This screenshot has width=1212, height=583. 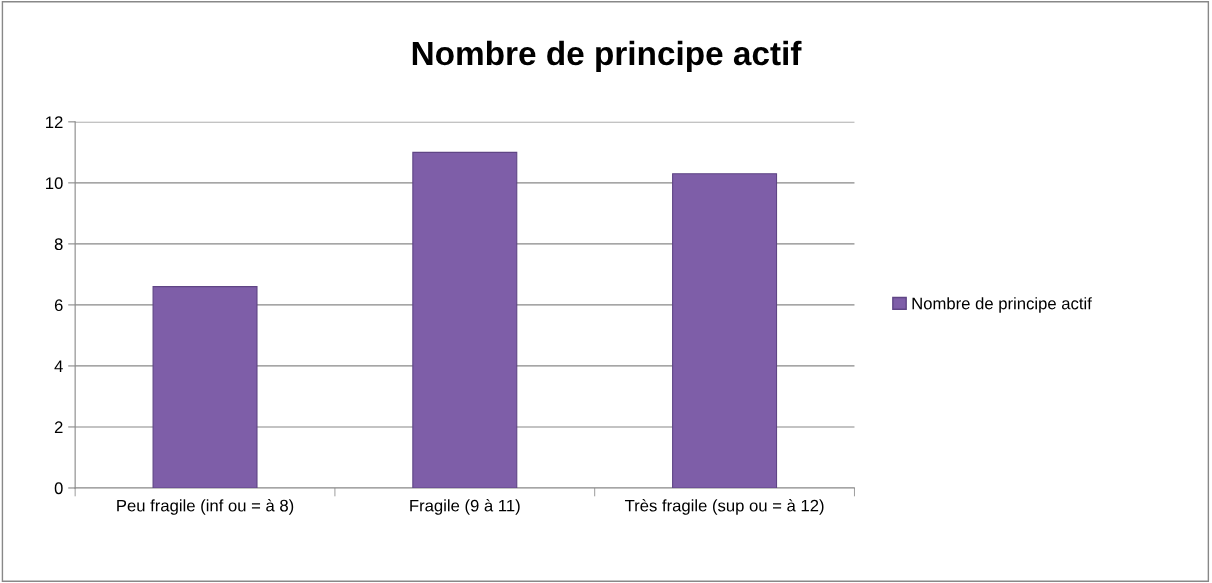 What do you see at coordinates (607, 56) in the screenshot?
I see `chart-title: Nombre de principe actif` at bounding box center [607, 56].